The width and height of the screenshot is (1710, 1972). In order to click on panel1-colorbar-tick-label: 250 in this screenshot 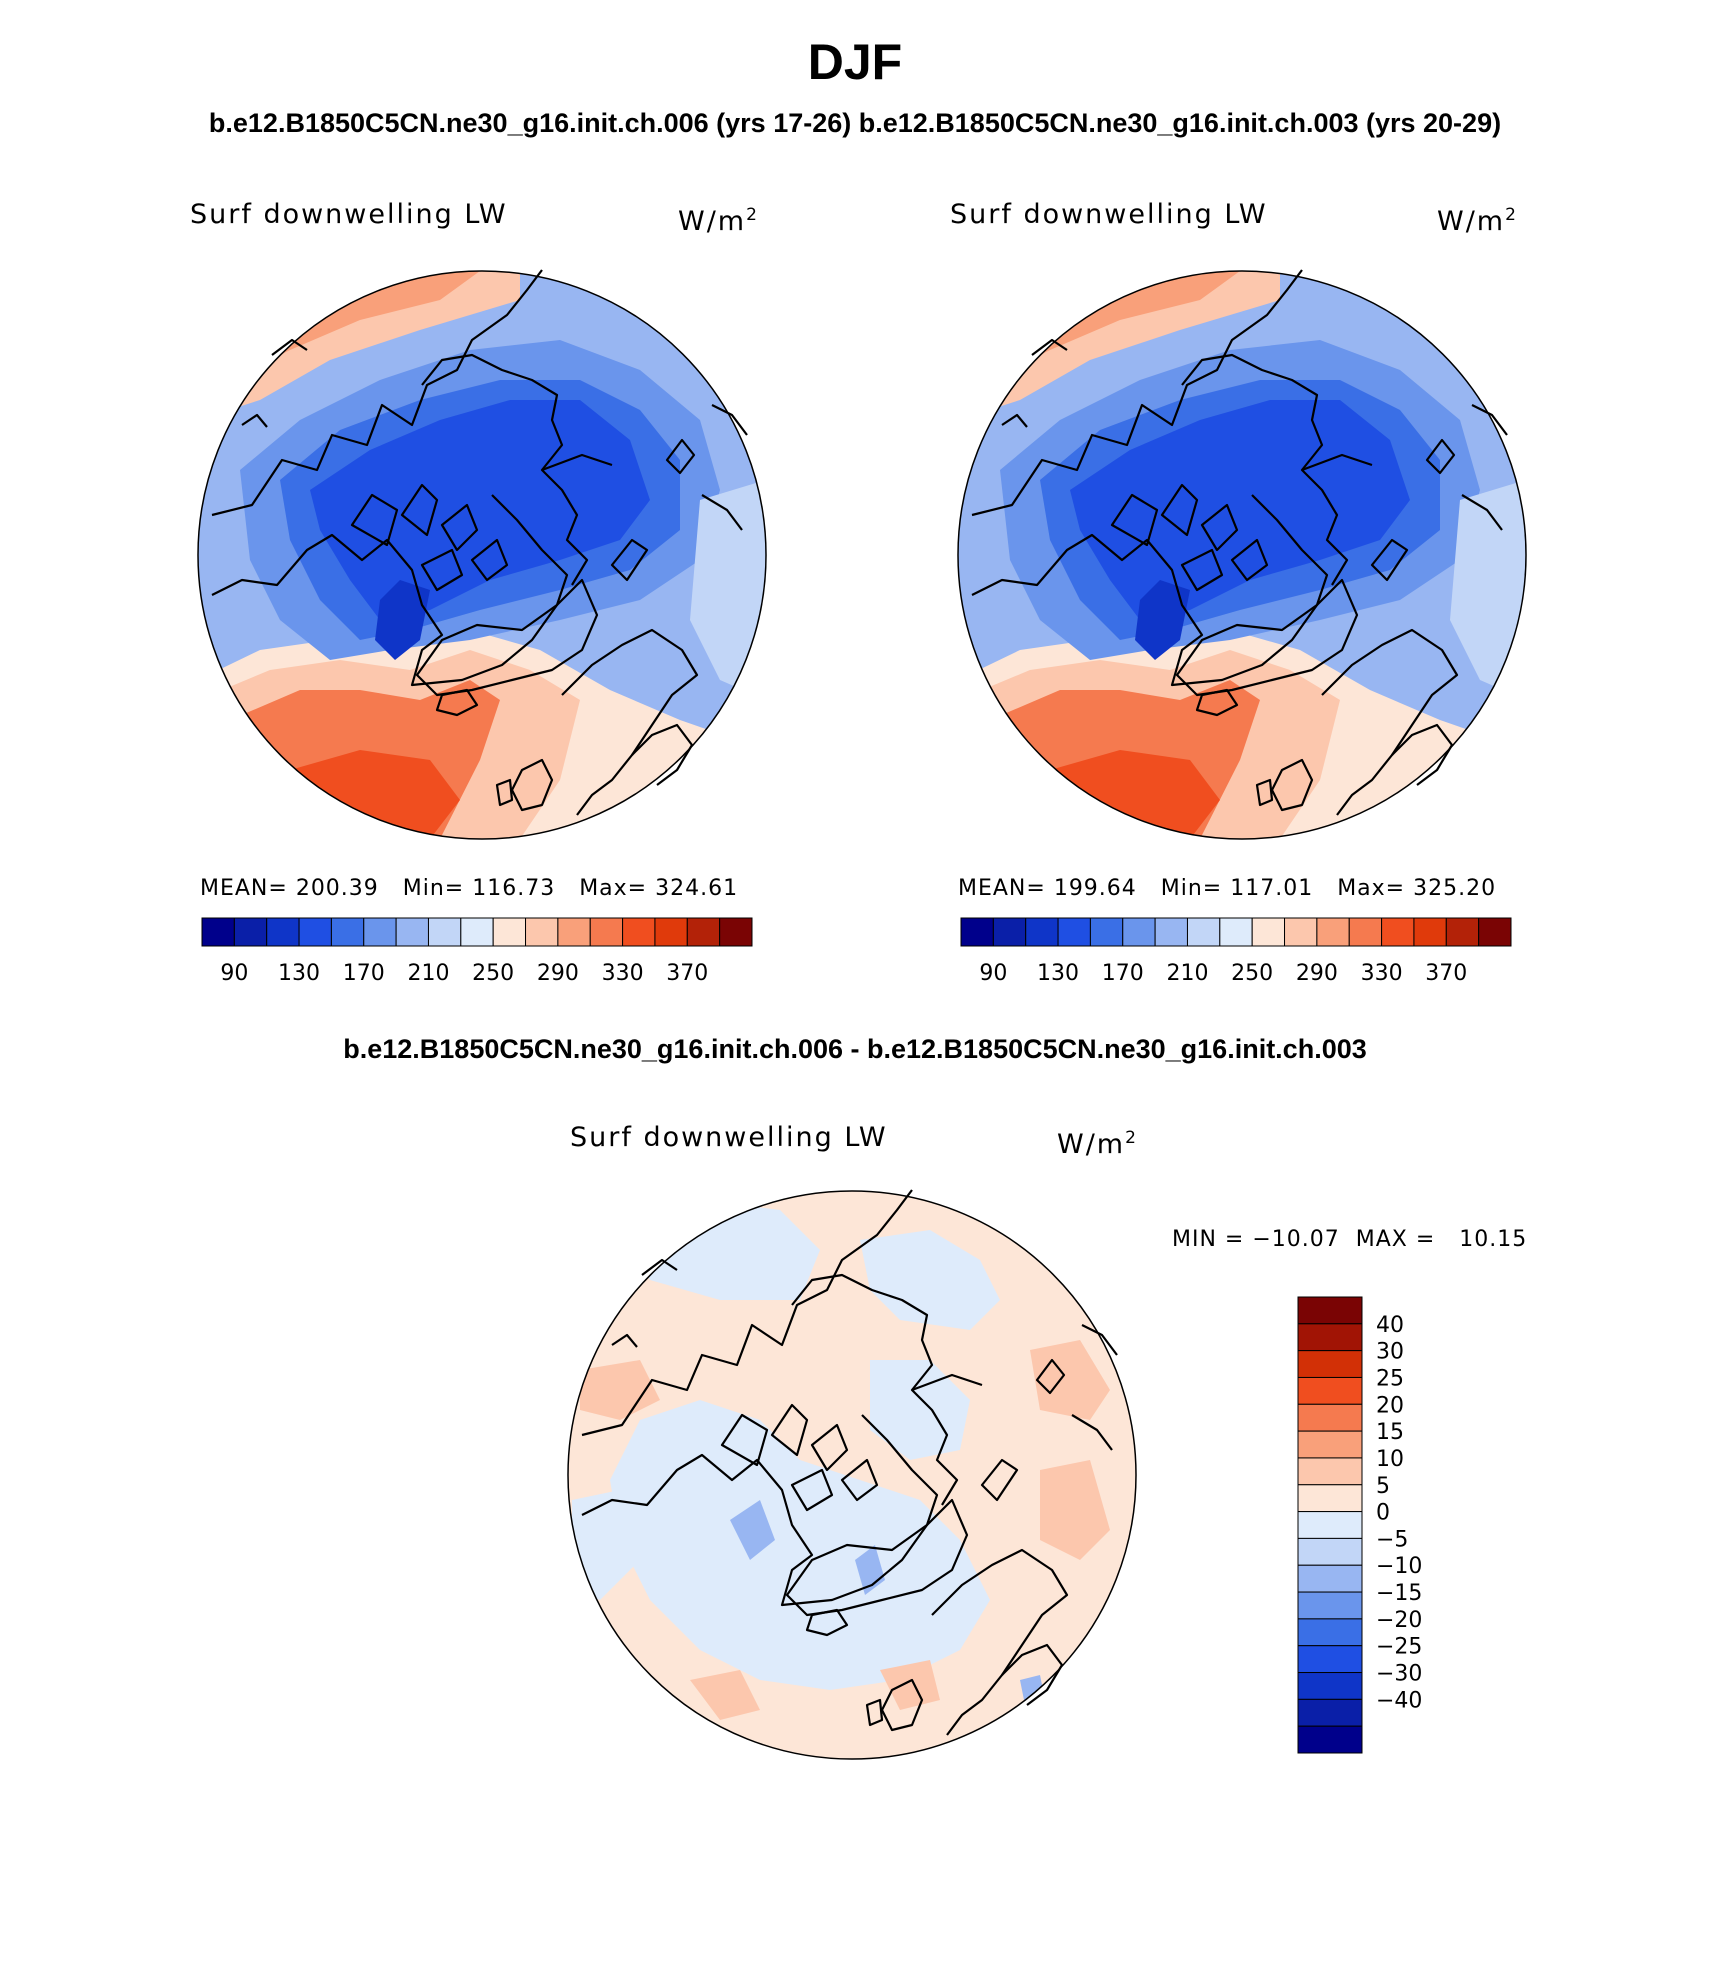, I will do `click(493, 973)`.